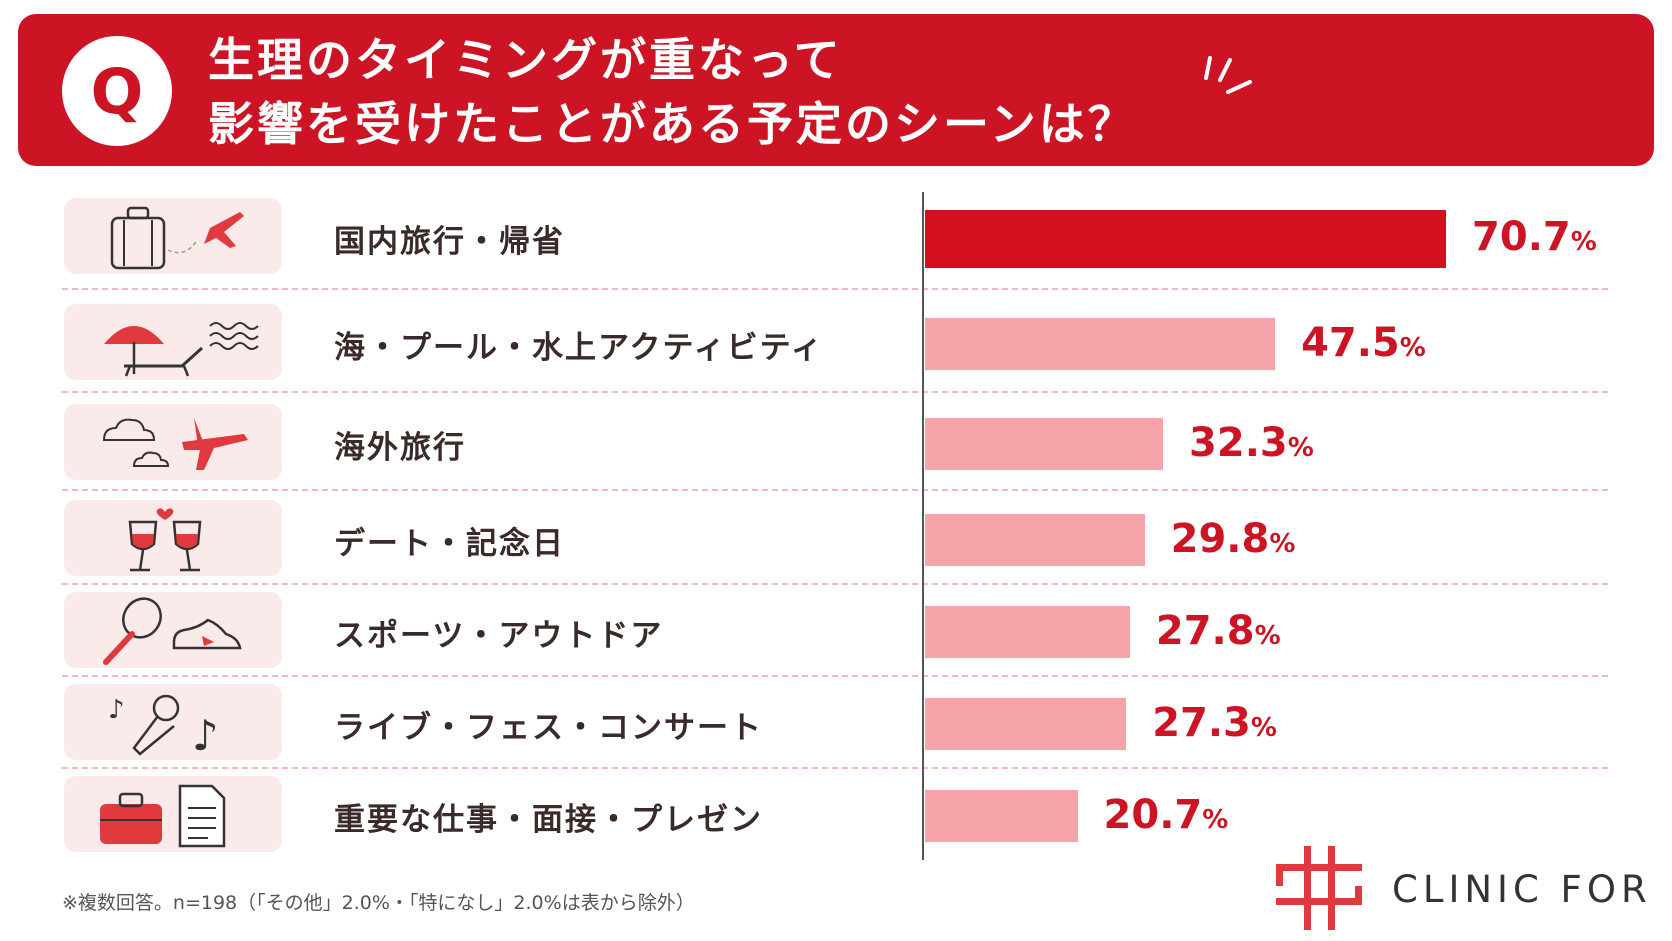  What do you see at coordinates (923, 526) in the screenshot?
I see `chart-axis-line` at bounding box center [923, 526].